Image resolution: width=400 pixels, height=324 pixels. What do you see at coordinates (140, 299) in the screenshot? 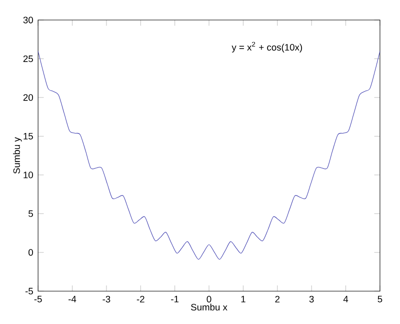
I see `x-tick-label: -2` at bounding box center [140, 299].